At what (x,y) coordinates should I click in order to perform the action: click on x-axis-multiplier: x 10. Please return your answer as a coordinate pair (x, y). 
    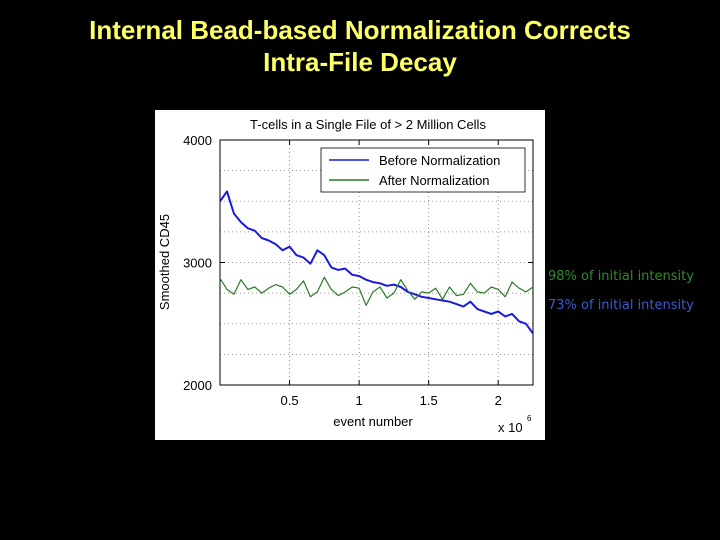
    Looking at the image, I should click on (510, 427).